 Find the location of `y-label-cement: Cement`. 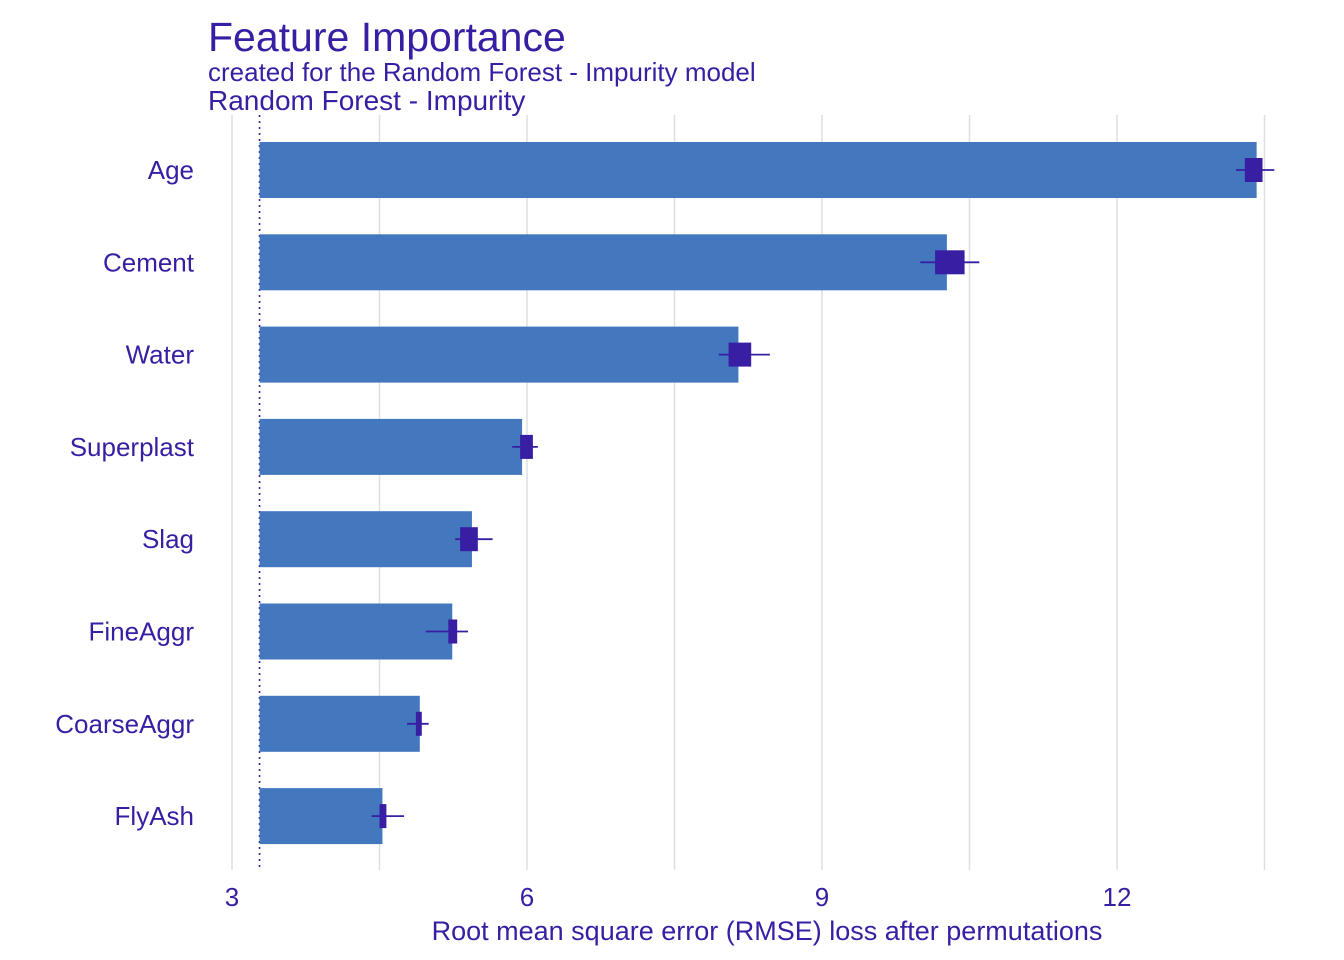

y-label-cement: Cement is located at coordinates (149, 262).